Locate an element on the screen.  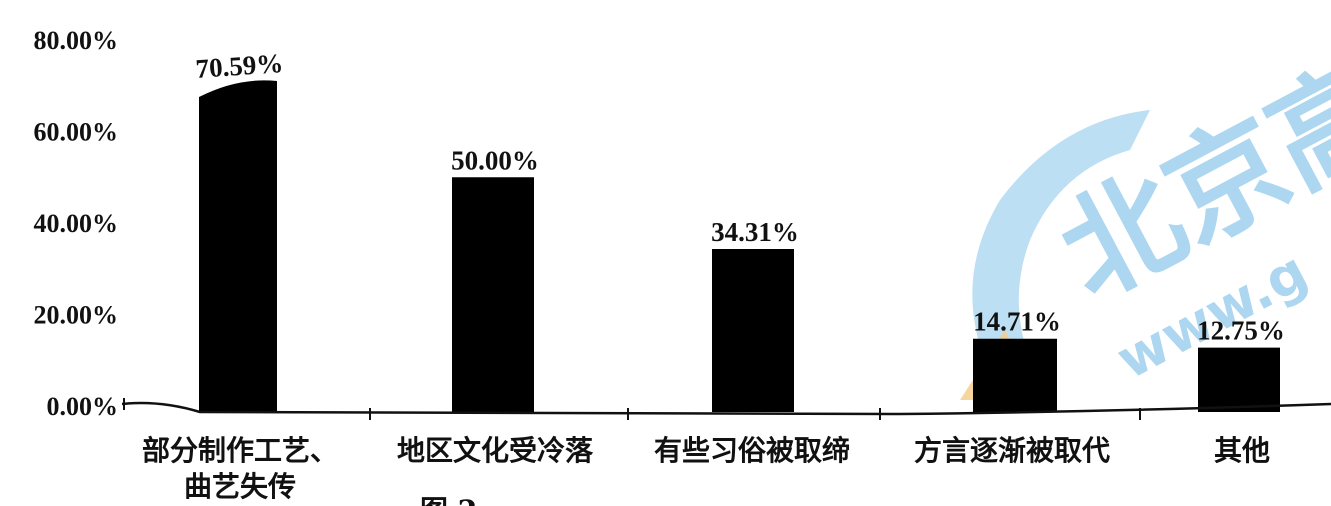
data-label: 14.71% is located at coordinates (1017, 322).